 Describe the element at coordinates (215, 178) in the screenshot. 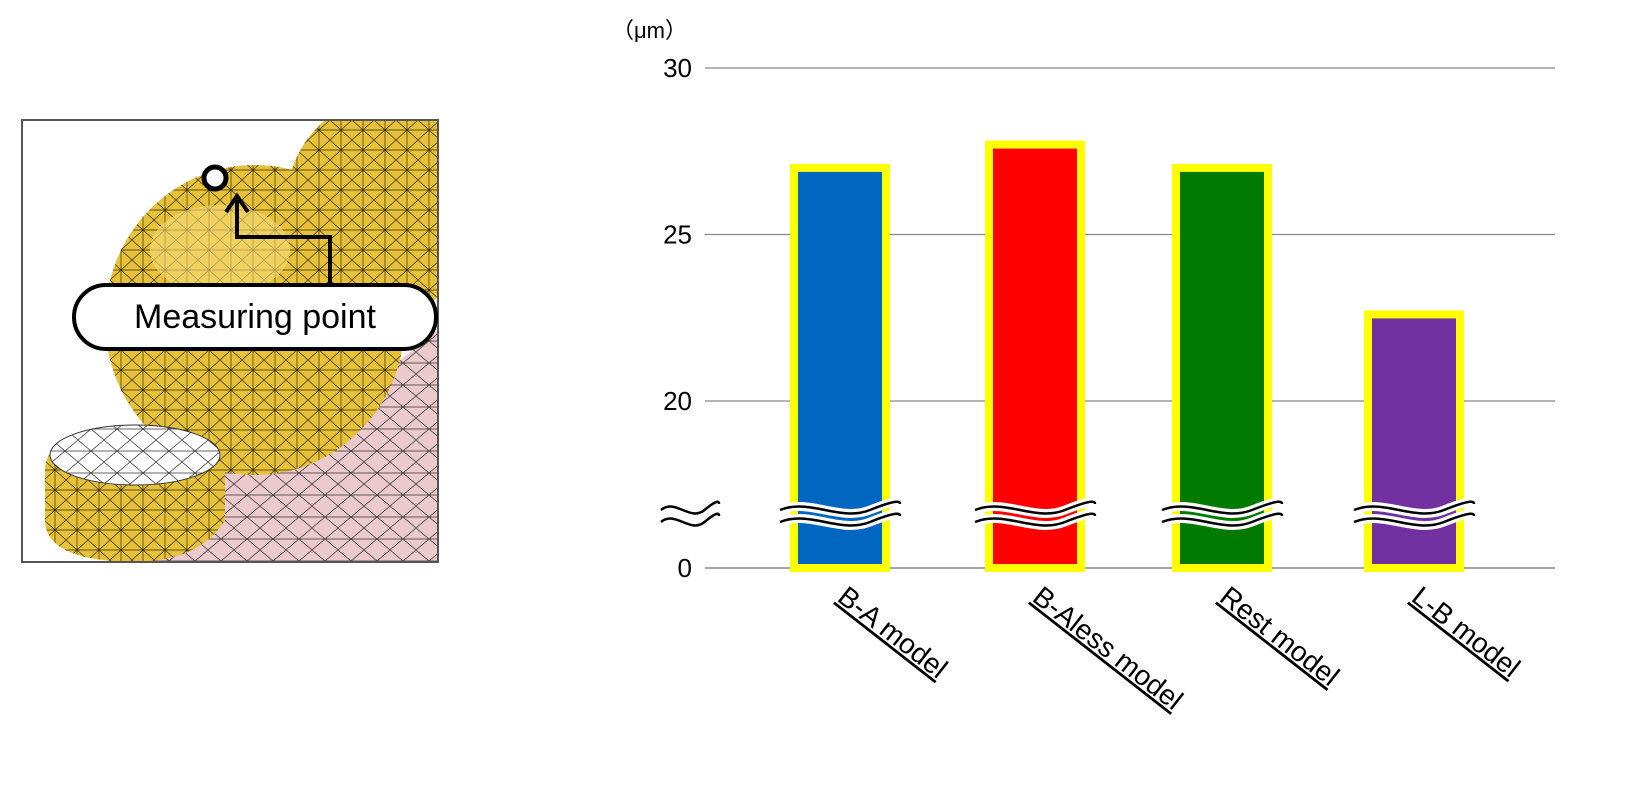

I see `measuring-point-marker` at that location.